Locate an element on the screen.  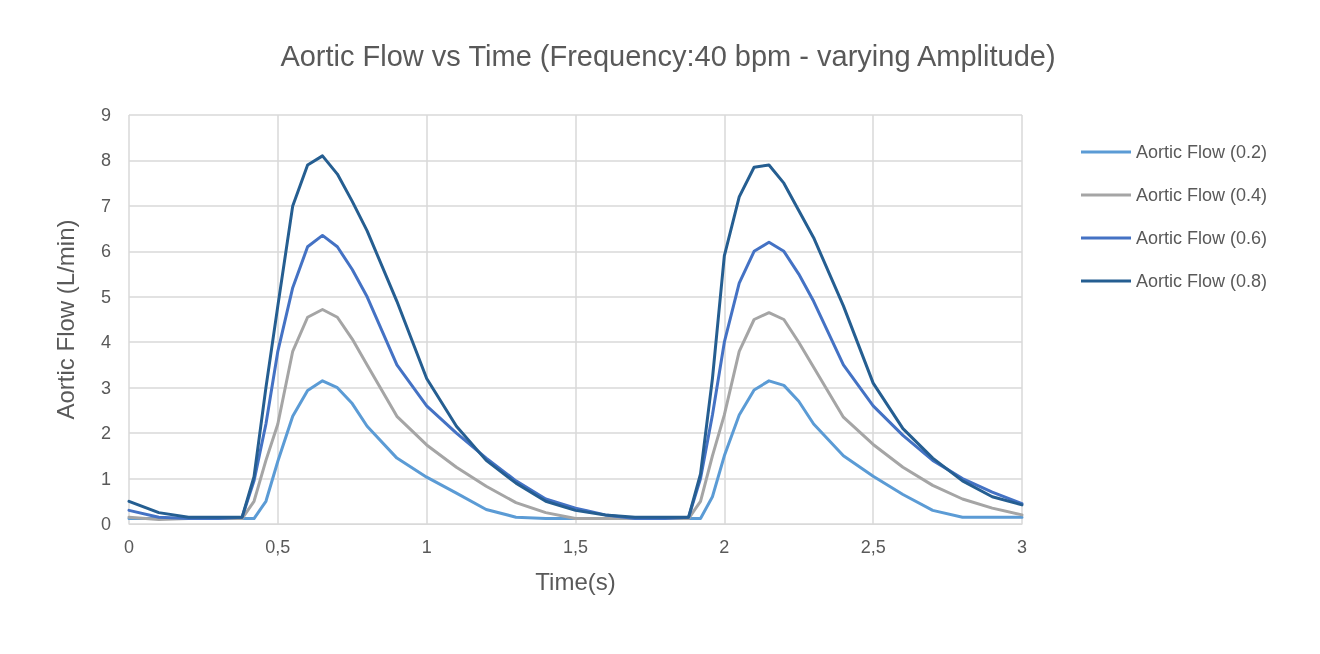
legend-label: Aortic Flow (0.8) is located at coordinates (1202, 281).